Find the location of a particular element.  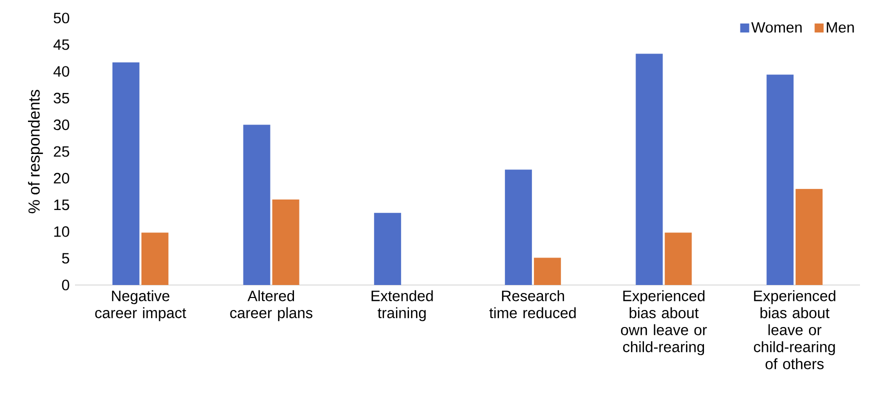

y-tick-label: 45 is located at coordinates (61, 44).